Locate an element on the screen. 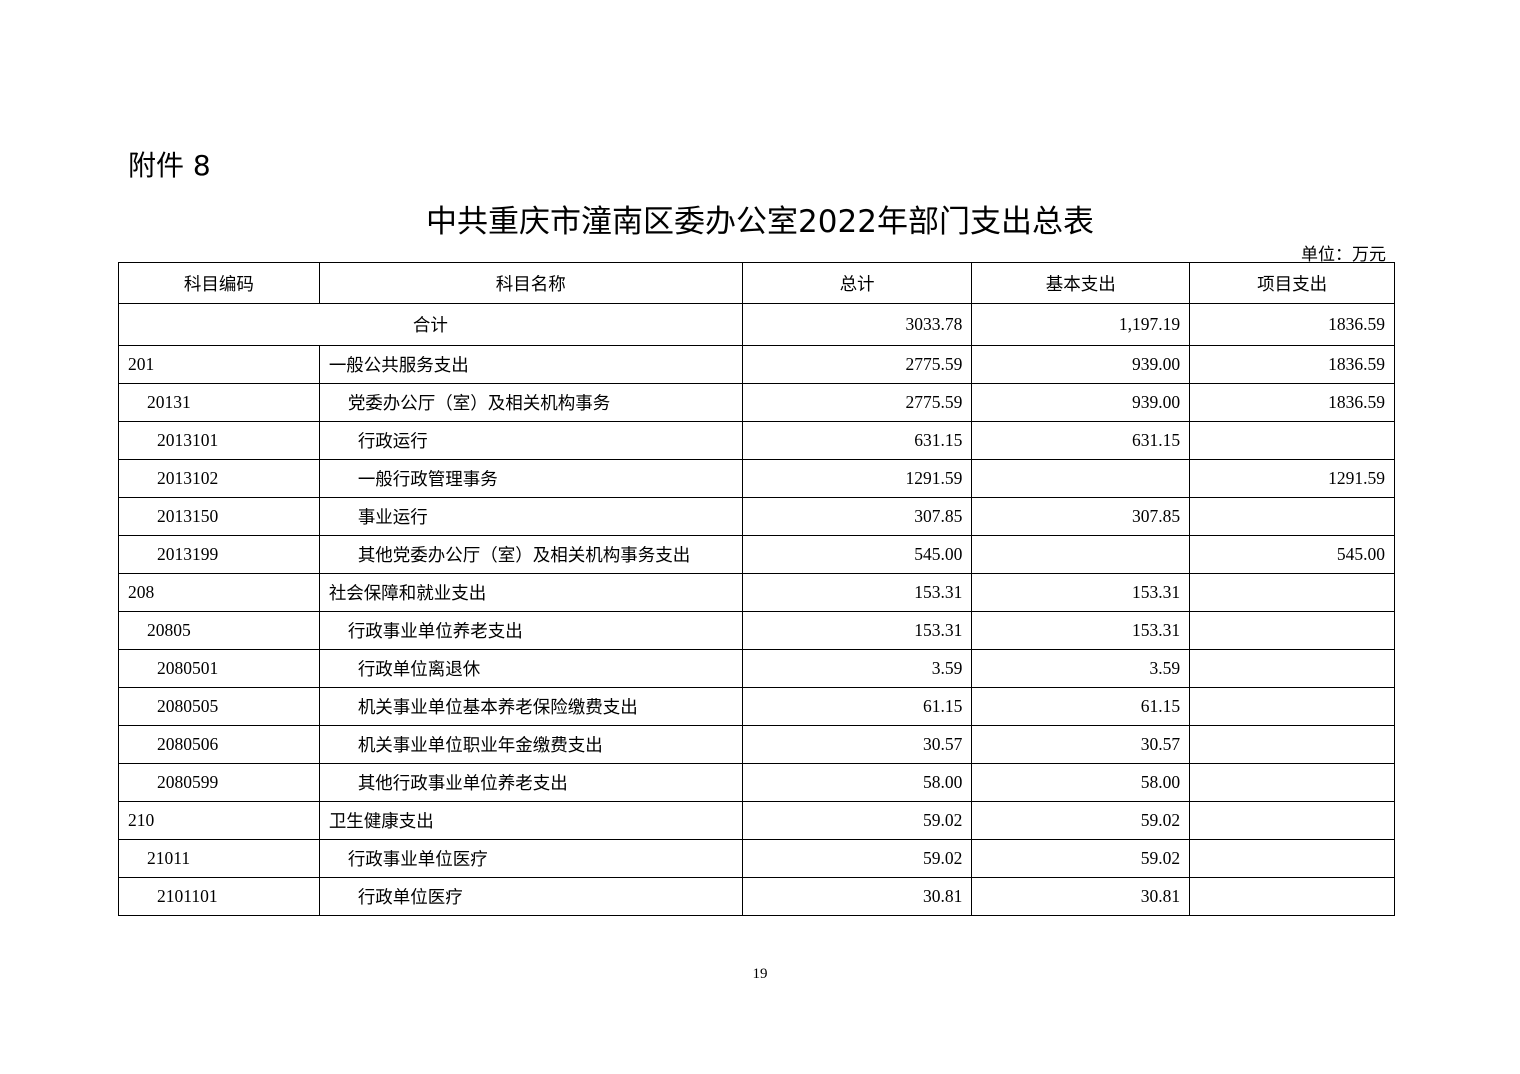  name-cell: 一般公共服务支出 is located at coordinates (530, 364).